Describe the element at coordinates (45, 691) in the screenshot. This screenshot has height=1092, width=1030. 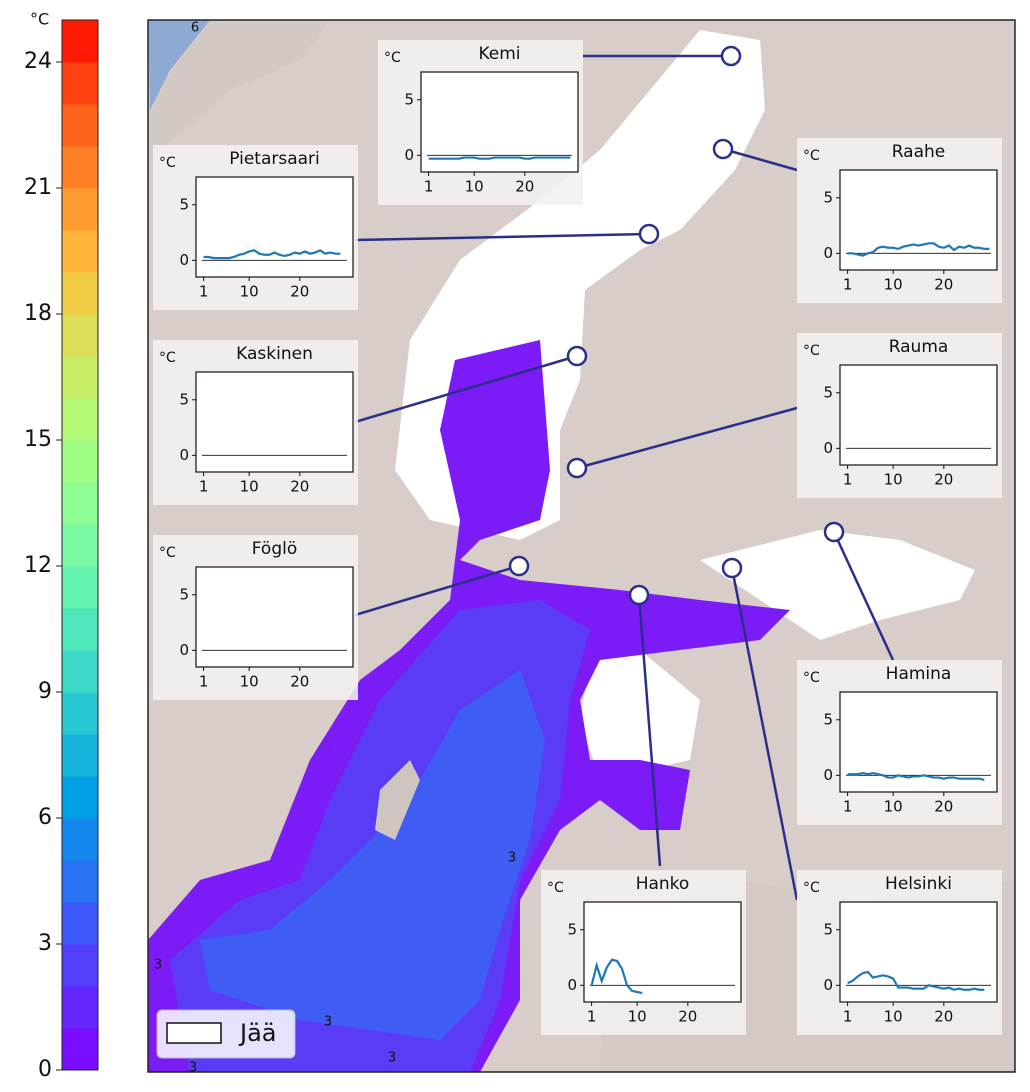
I see `colorbar-tick-label: 9` at that location.